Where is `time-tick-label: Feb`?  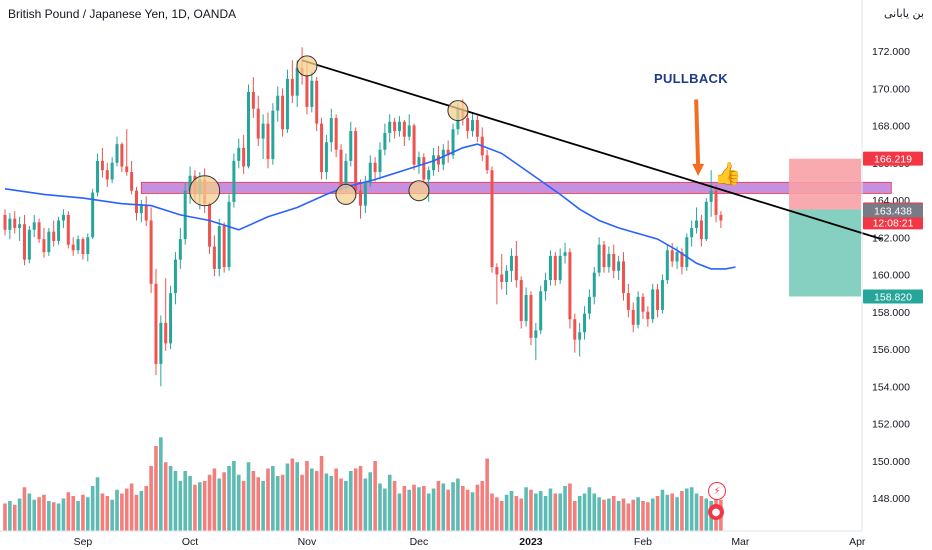 time-tick-label: Feb is located at coordinates (643, 542).